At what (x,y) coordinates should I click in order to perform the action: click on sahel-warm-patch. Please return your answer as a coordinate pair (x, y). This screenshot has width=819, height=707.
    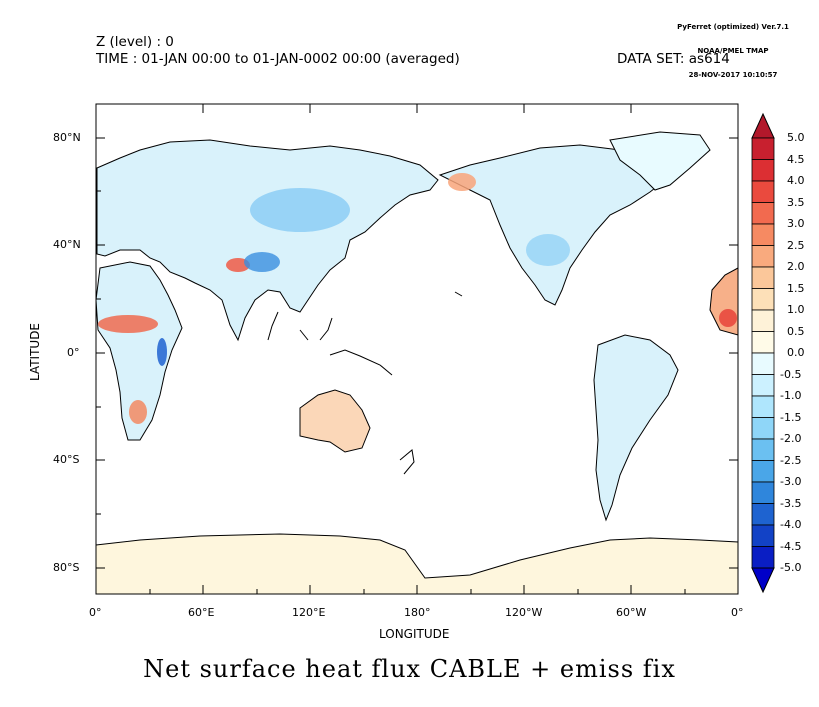
    Looking at the image, I should click on (128, 324).